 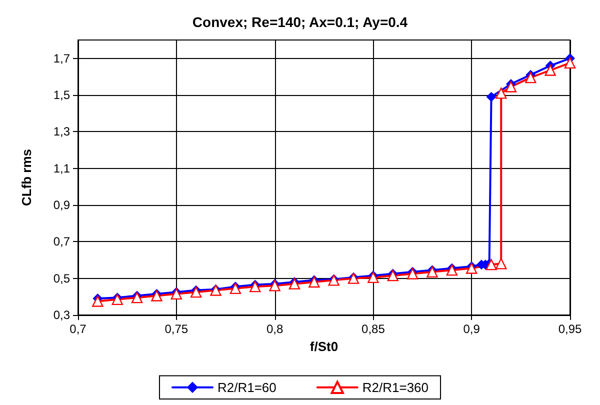 I want to click on x-tick-label: 0,9, so click(x=471, y=329).